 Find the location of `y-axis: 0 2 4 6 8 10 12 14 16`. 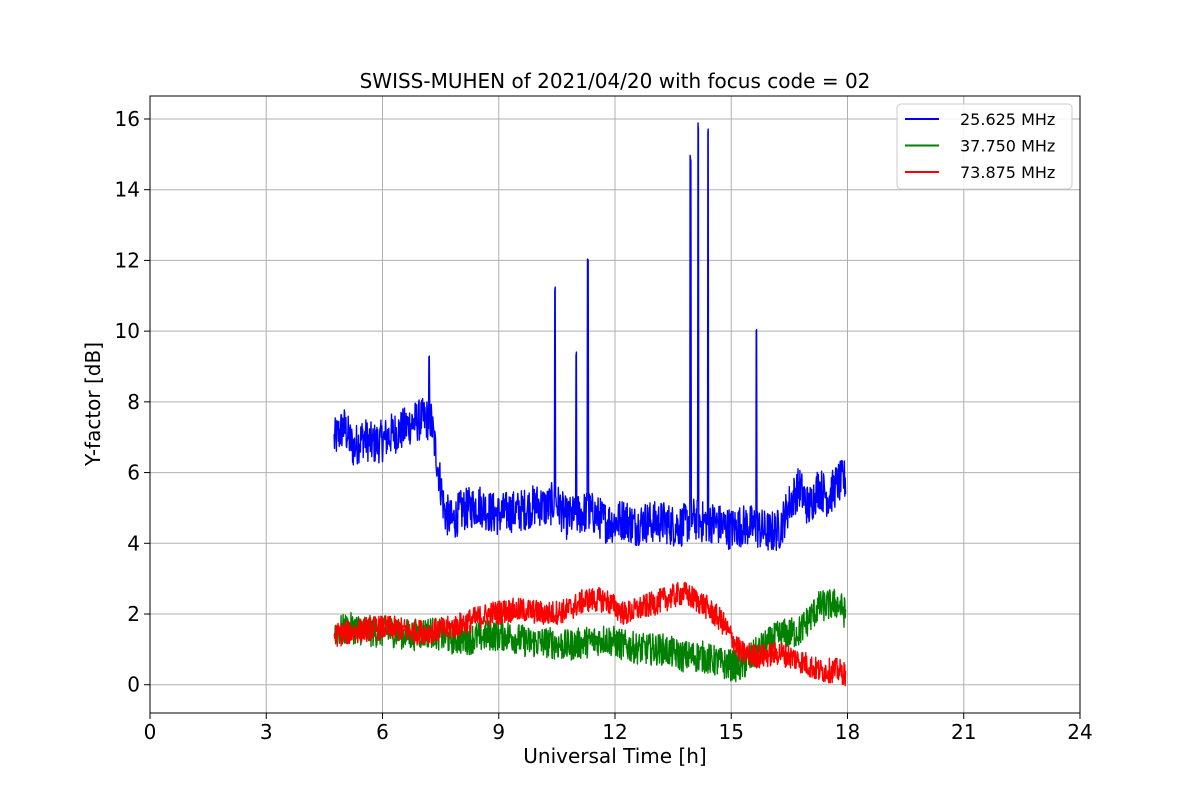

y-axis: 0 2 4 6 8 10 12 14 16 is located at coordinates (132, 402).